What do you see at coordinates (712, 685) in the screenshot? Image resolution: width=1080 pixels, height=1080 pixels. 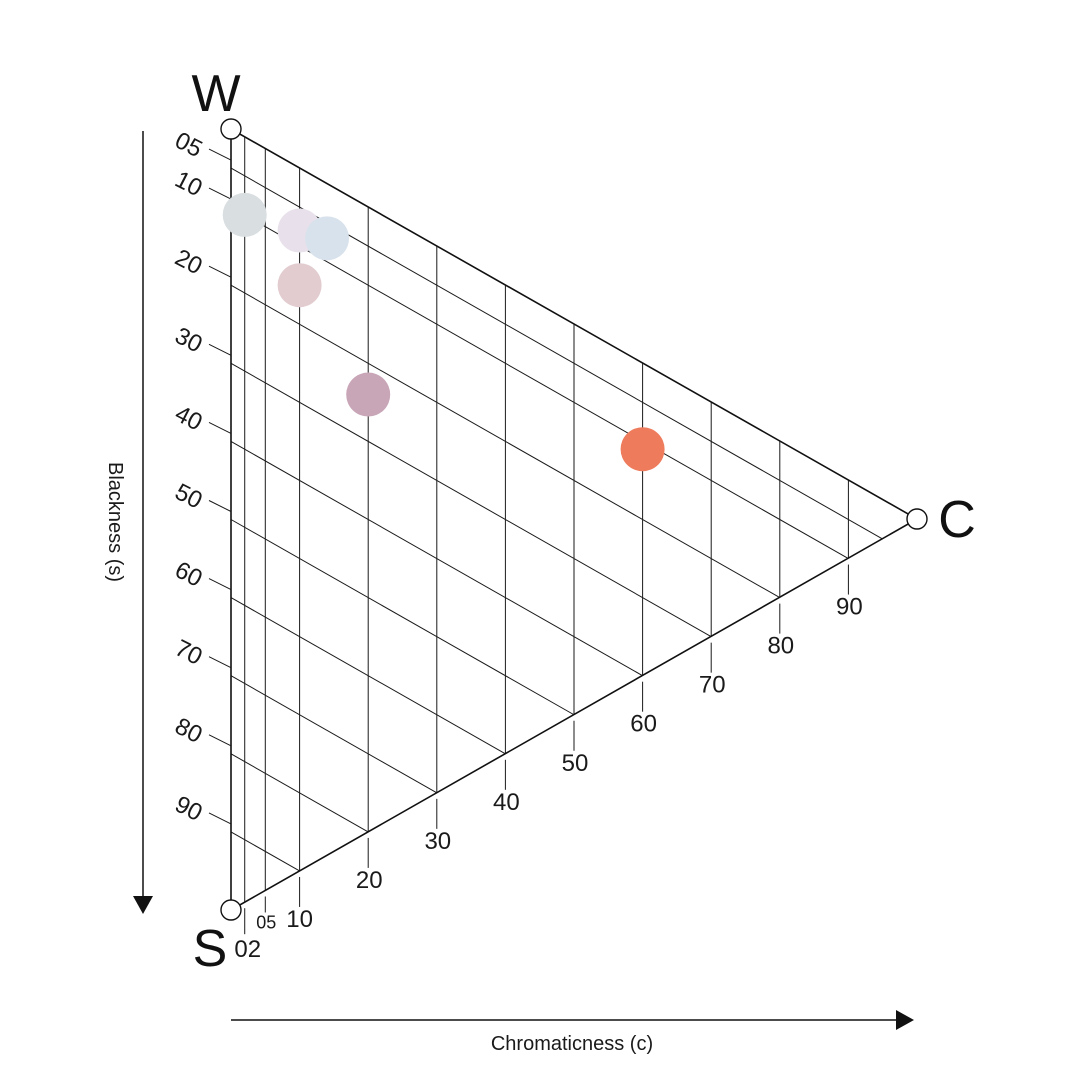 I see `chromaticness-tick-label: 70` at bounding box center [712, 685].